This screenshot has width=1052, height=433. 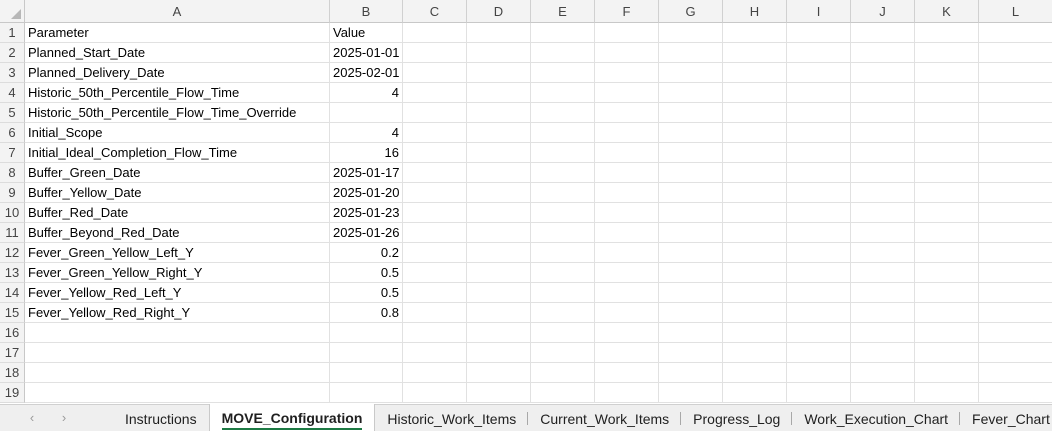 What do you see at coordinates (12, 293) in the screenshot?
I see `row-header: 14` at bounding box center [12, 293].